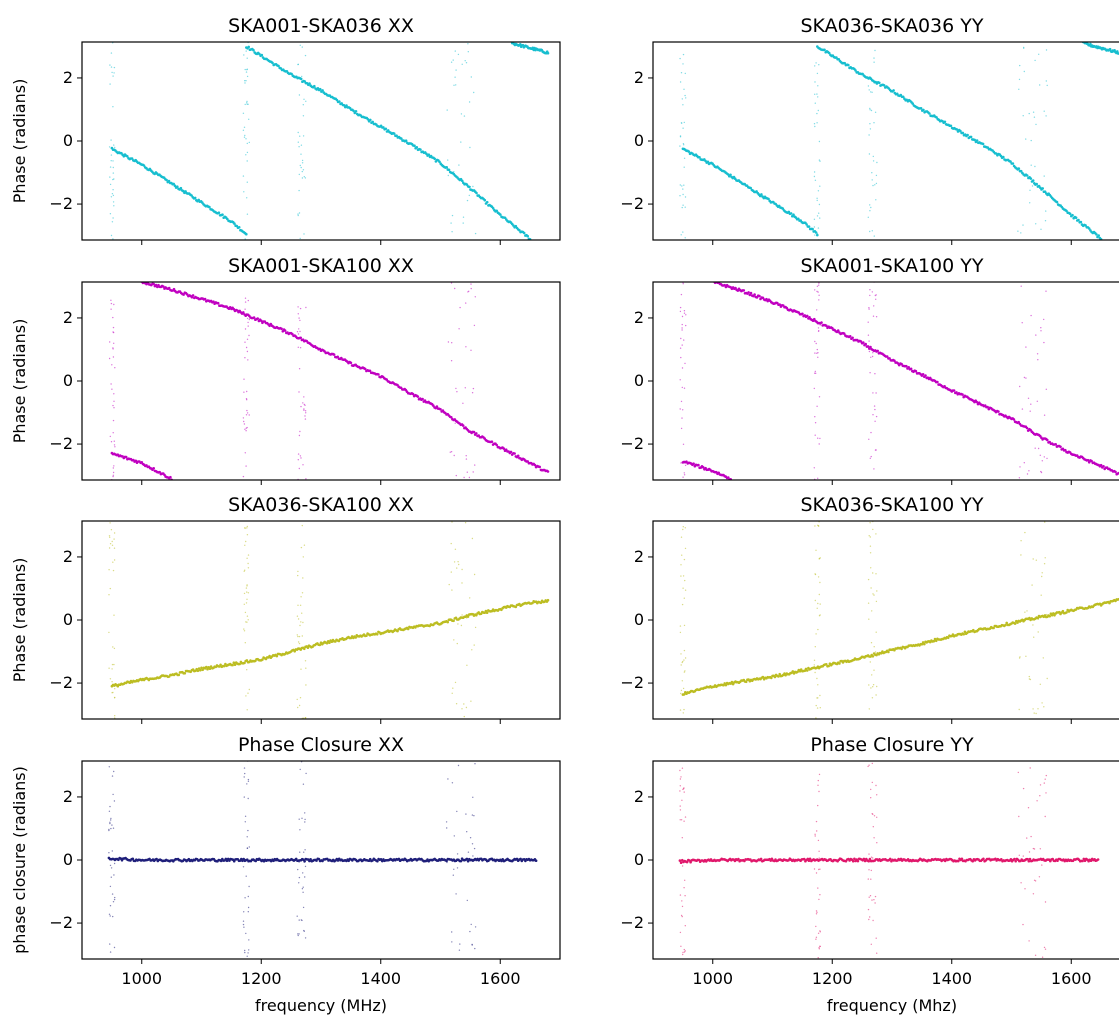 This screenshot has width=1119, height=1021. Describe the element at coordinates (899, 141) in the screenshot. I see `plot-area` at that location.